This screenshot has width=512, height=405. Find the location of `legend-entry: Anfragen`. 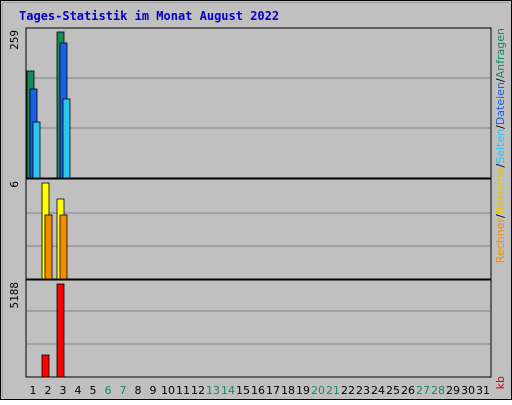

legend-entry: Anfragen is located at coordinates (500, 53).